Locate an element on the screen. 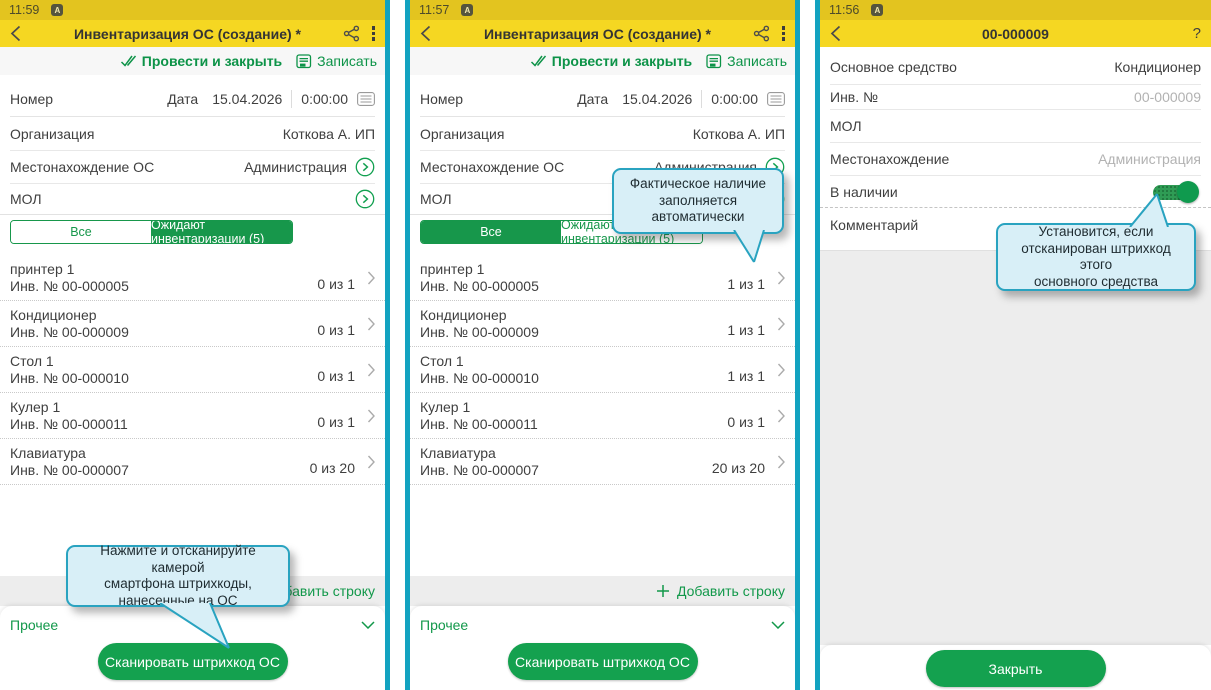 The image size is (1211, 690). list-item: Кондиционер Инв. № 00-000009 1 из 1 is located at coordinates (602, 324).